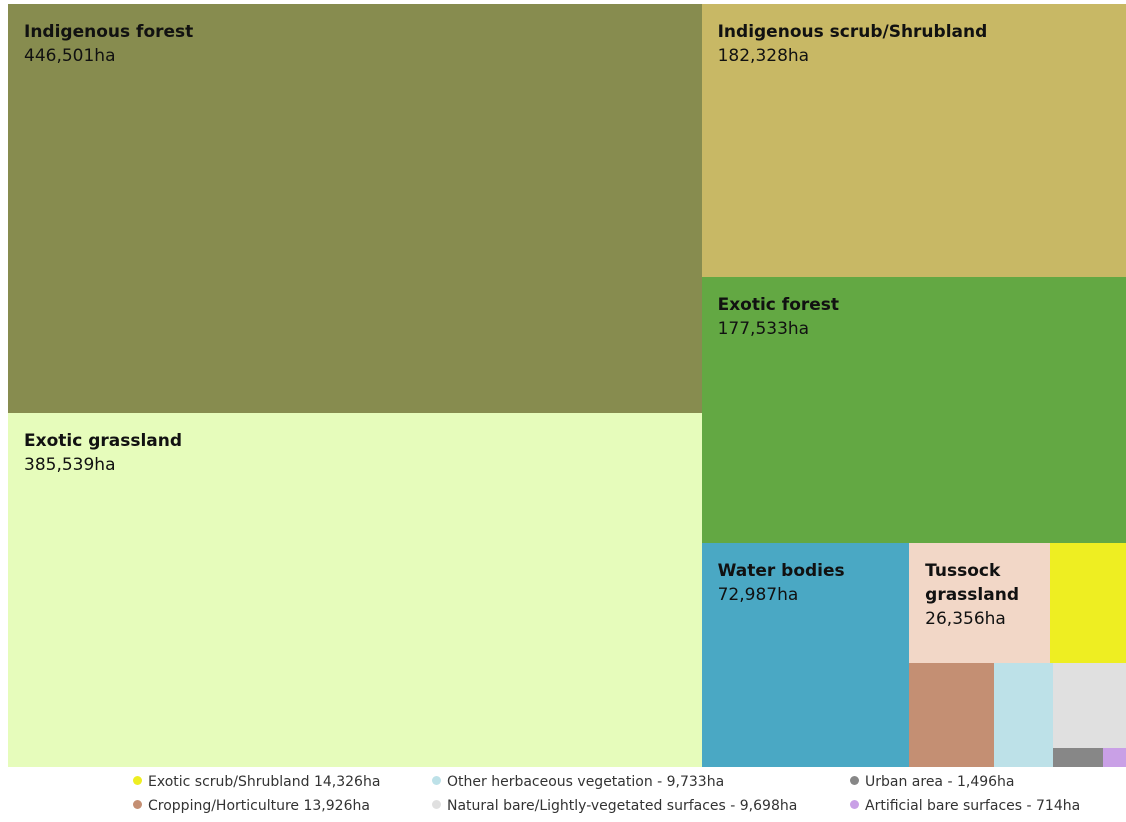 The image size is (1126, 822). I want to click on legend-item: Other herbaceous vegetation - 9,733ha, so click(578, 782).